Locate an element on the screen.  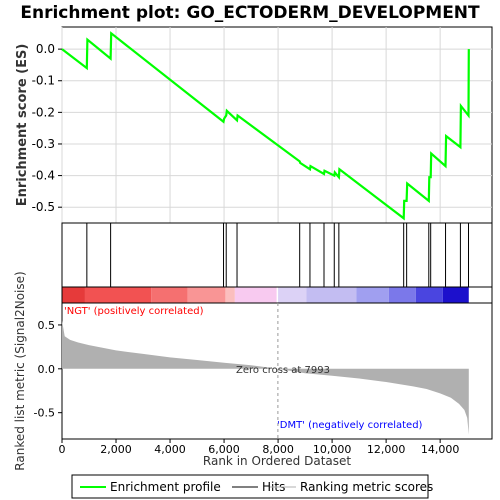
xtick-label-3: 6,000 is located at coordinates (224, 449).